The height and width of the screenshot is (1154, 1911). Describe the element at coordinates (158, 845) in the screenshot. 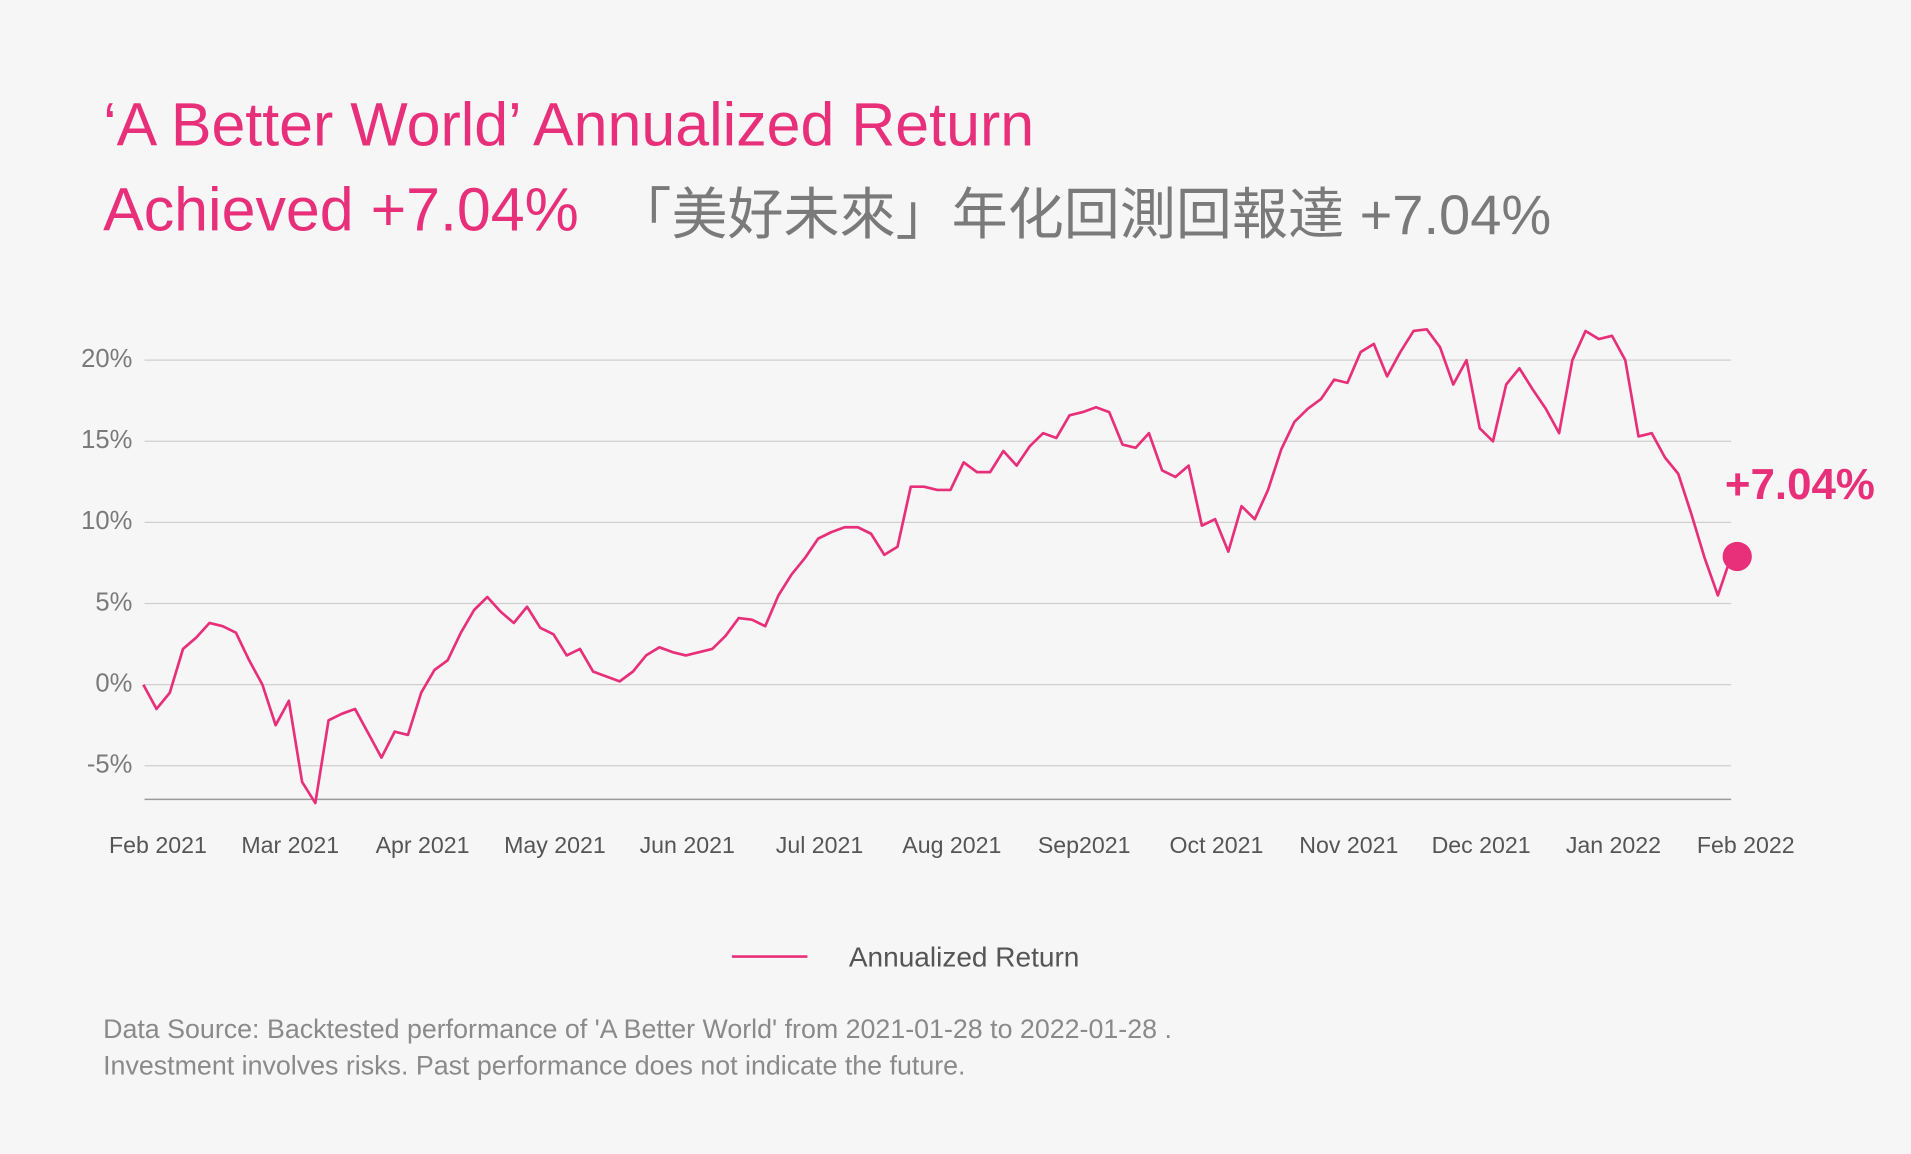

I see `x-tick-label: Feb 2021` at that location.